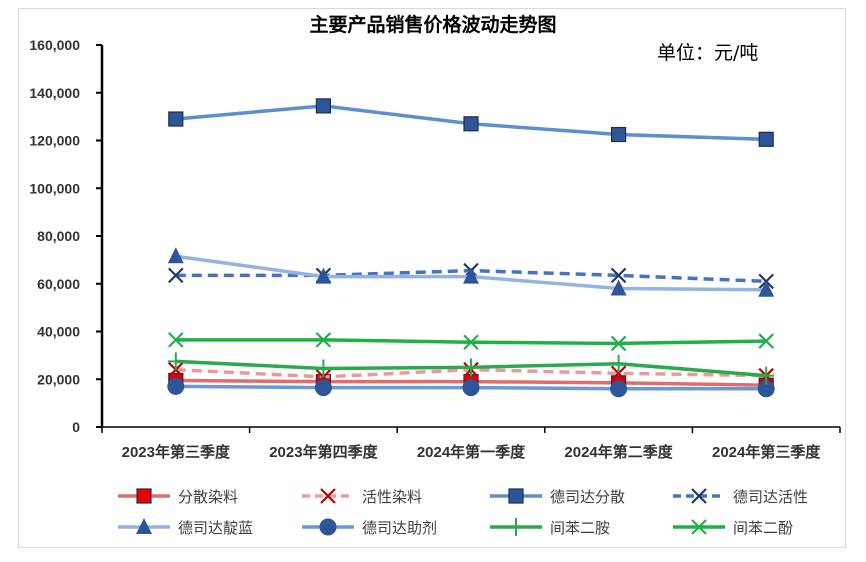 The height and width of the screenshot is (562, 866). I want to click on legend-item-3: 德司达分散, so click(557, 497).